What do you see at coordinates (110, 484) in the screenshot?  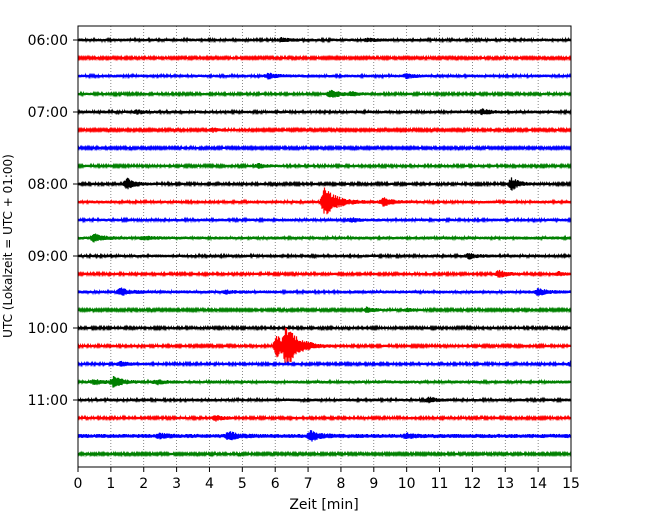 I see `x-tick-label: 1` at bounding box center [110, 484].